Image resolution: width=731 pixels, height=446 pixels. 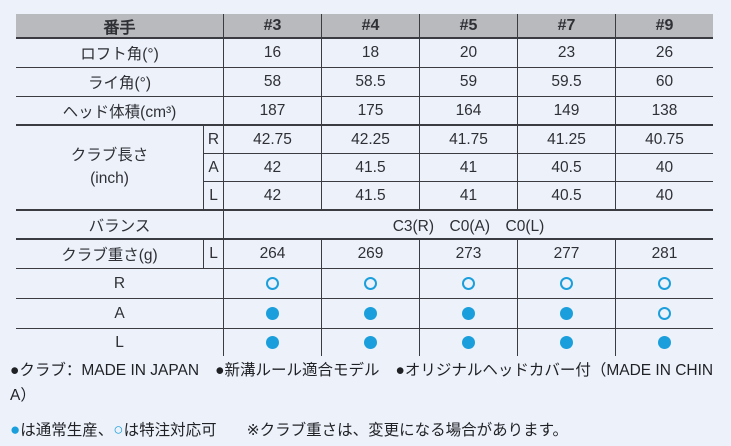 I want to click on row-label-club-weight: クラブ重さ(g), so click(x=109, y=254).